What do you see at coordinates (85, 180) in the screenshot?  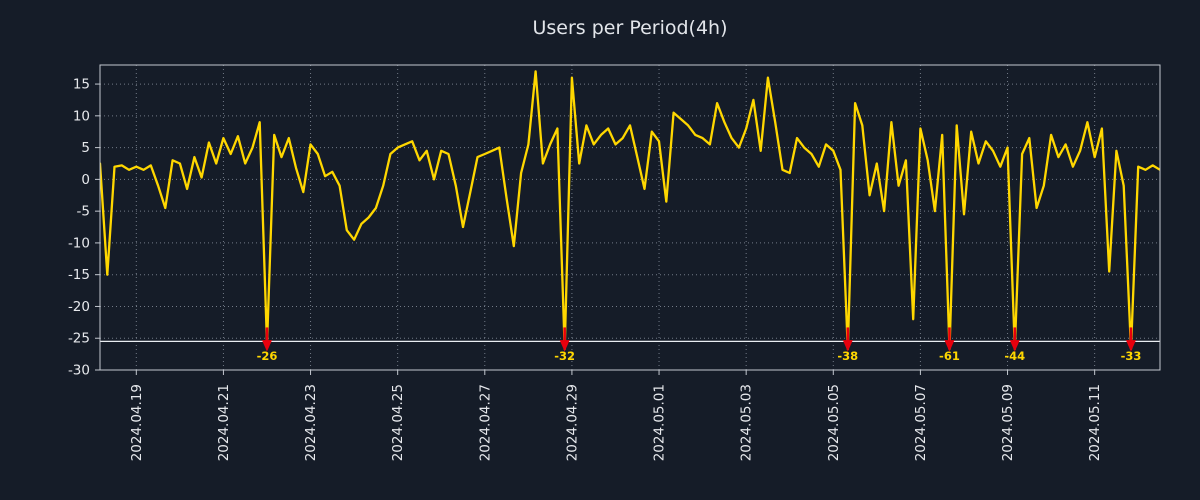 I see `y-tick-label: 0` at bounding box center [85, 180].